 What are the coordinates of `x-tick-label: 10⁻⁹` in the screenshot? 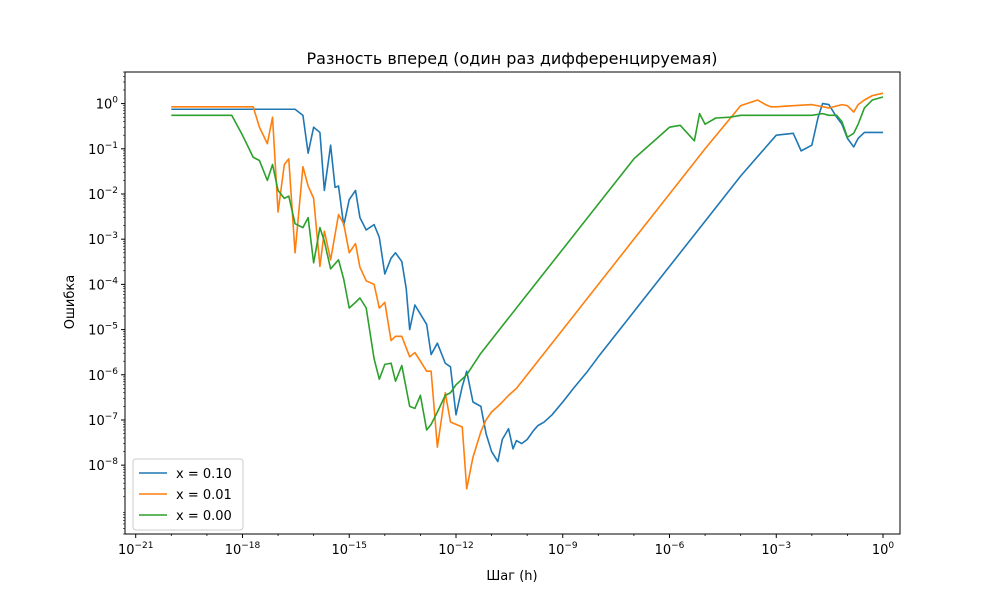 It's located at (563, 549).